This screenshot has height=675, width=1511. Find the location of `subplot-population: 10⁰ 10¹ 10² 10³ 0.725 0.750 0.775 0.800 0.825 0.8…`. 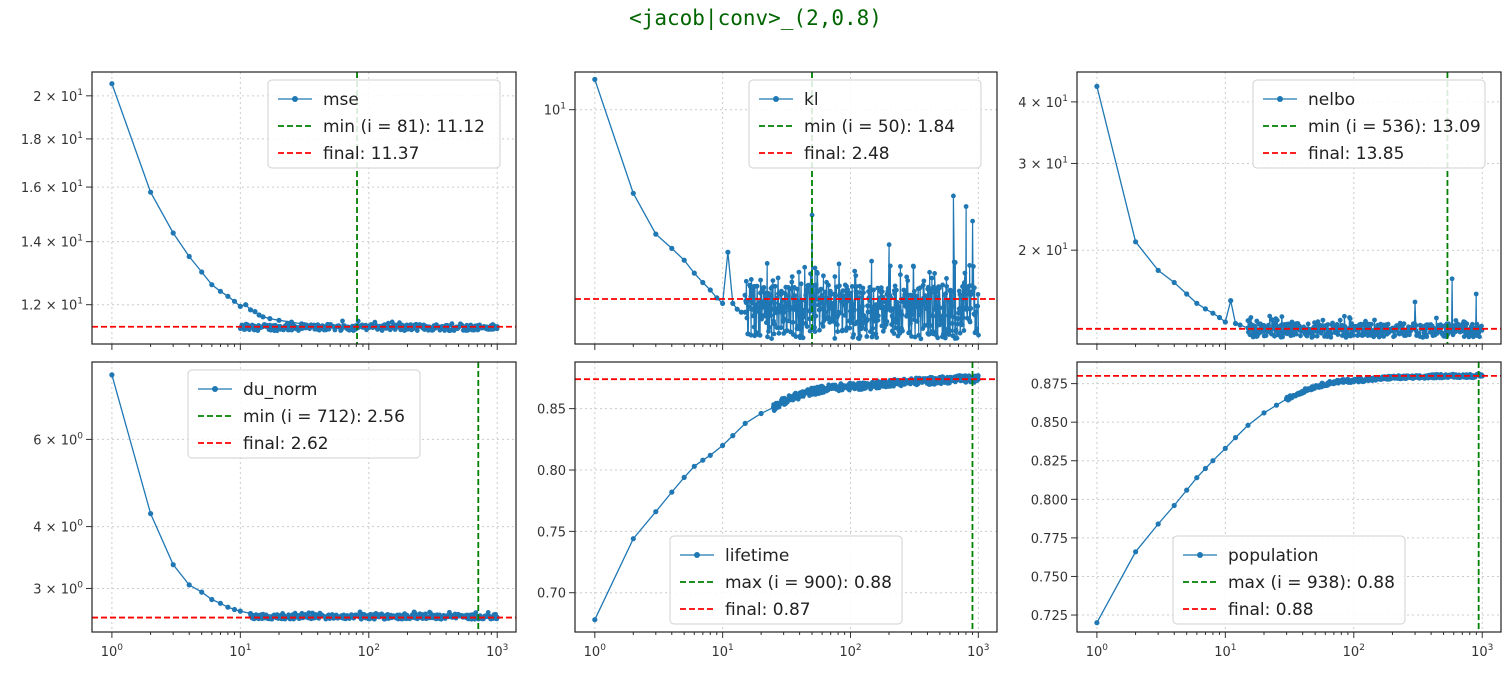

subplot-population: 10⁰ 10¹ 10² 10³ 0.725 0.750 0.775 0.800 0.825 0.8… is located at coordinates (1266, 510).